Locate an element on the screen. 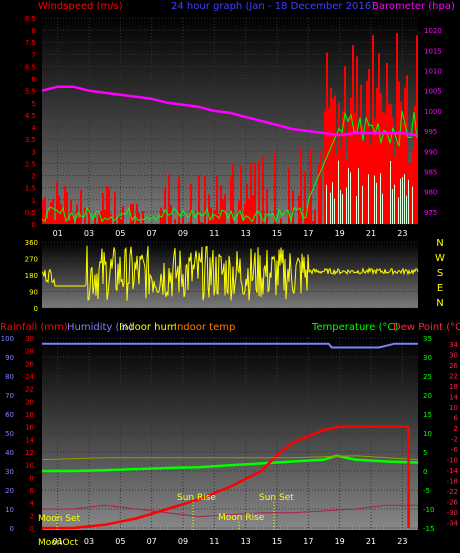 Image resolution: width=460 pixels, height=553 pixels. windspeed-tick-label: 0 is located at coordinates (34, 225).